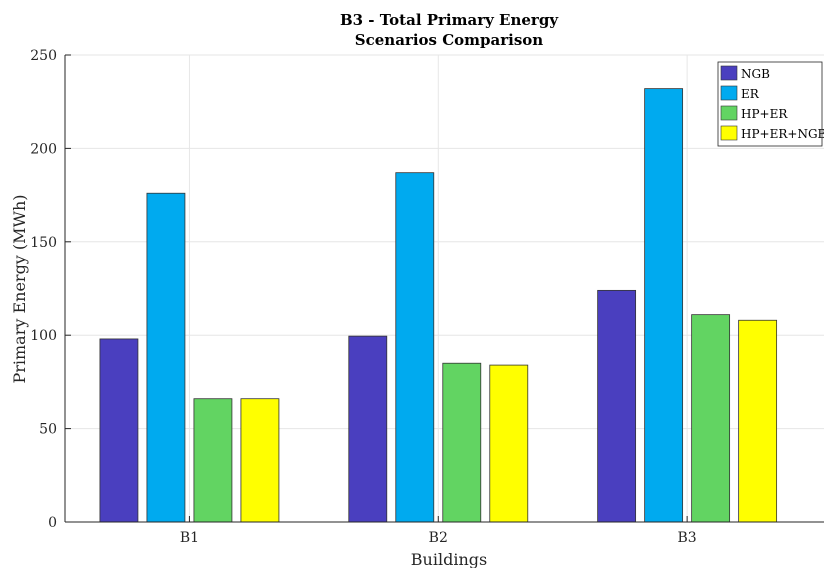  I want to click on bar-hp-er-ngb-b1, so click(260, 460).